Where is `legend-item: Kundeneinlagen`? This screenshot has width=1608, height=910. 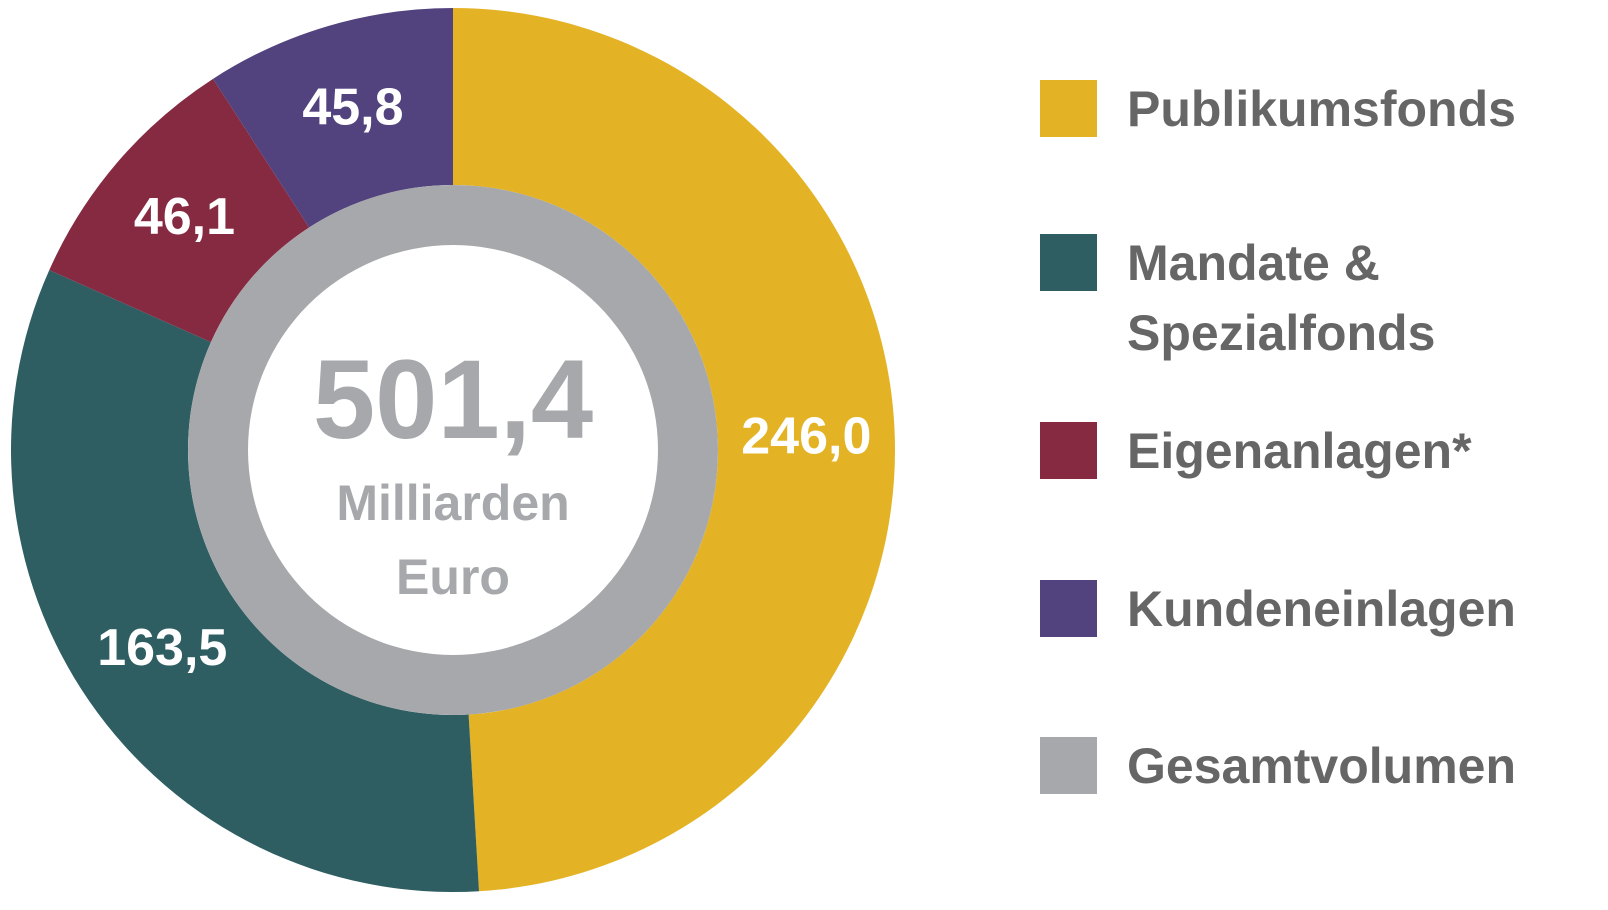 legend-item: Kundeneinlagen is located at coordinates (1318, 612).